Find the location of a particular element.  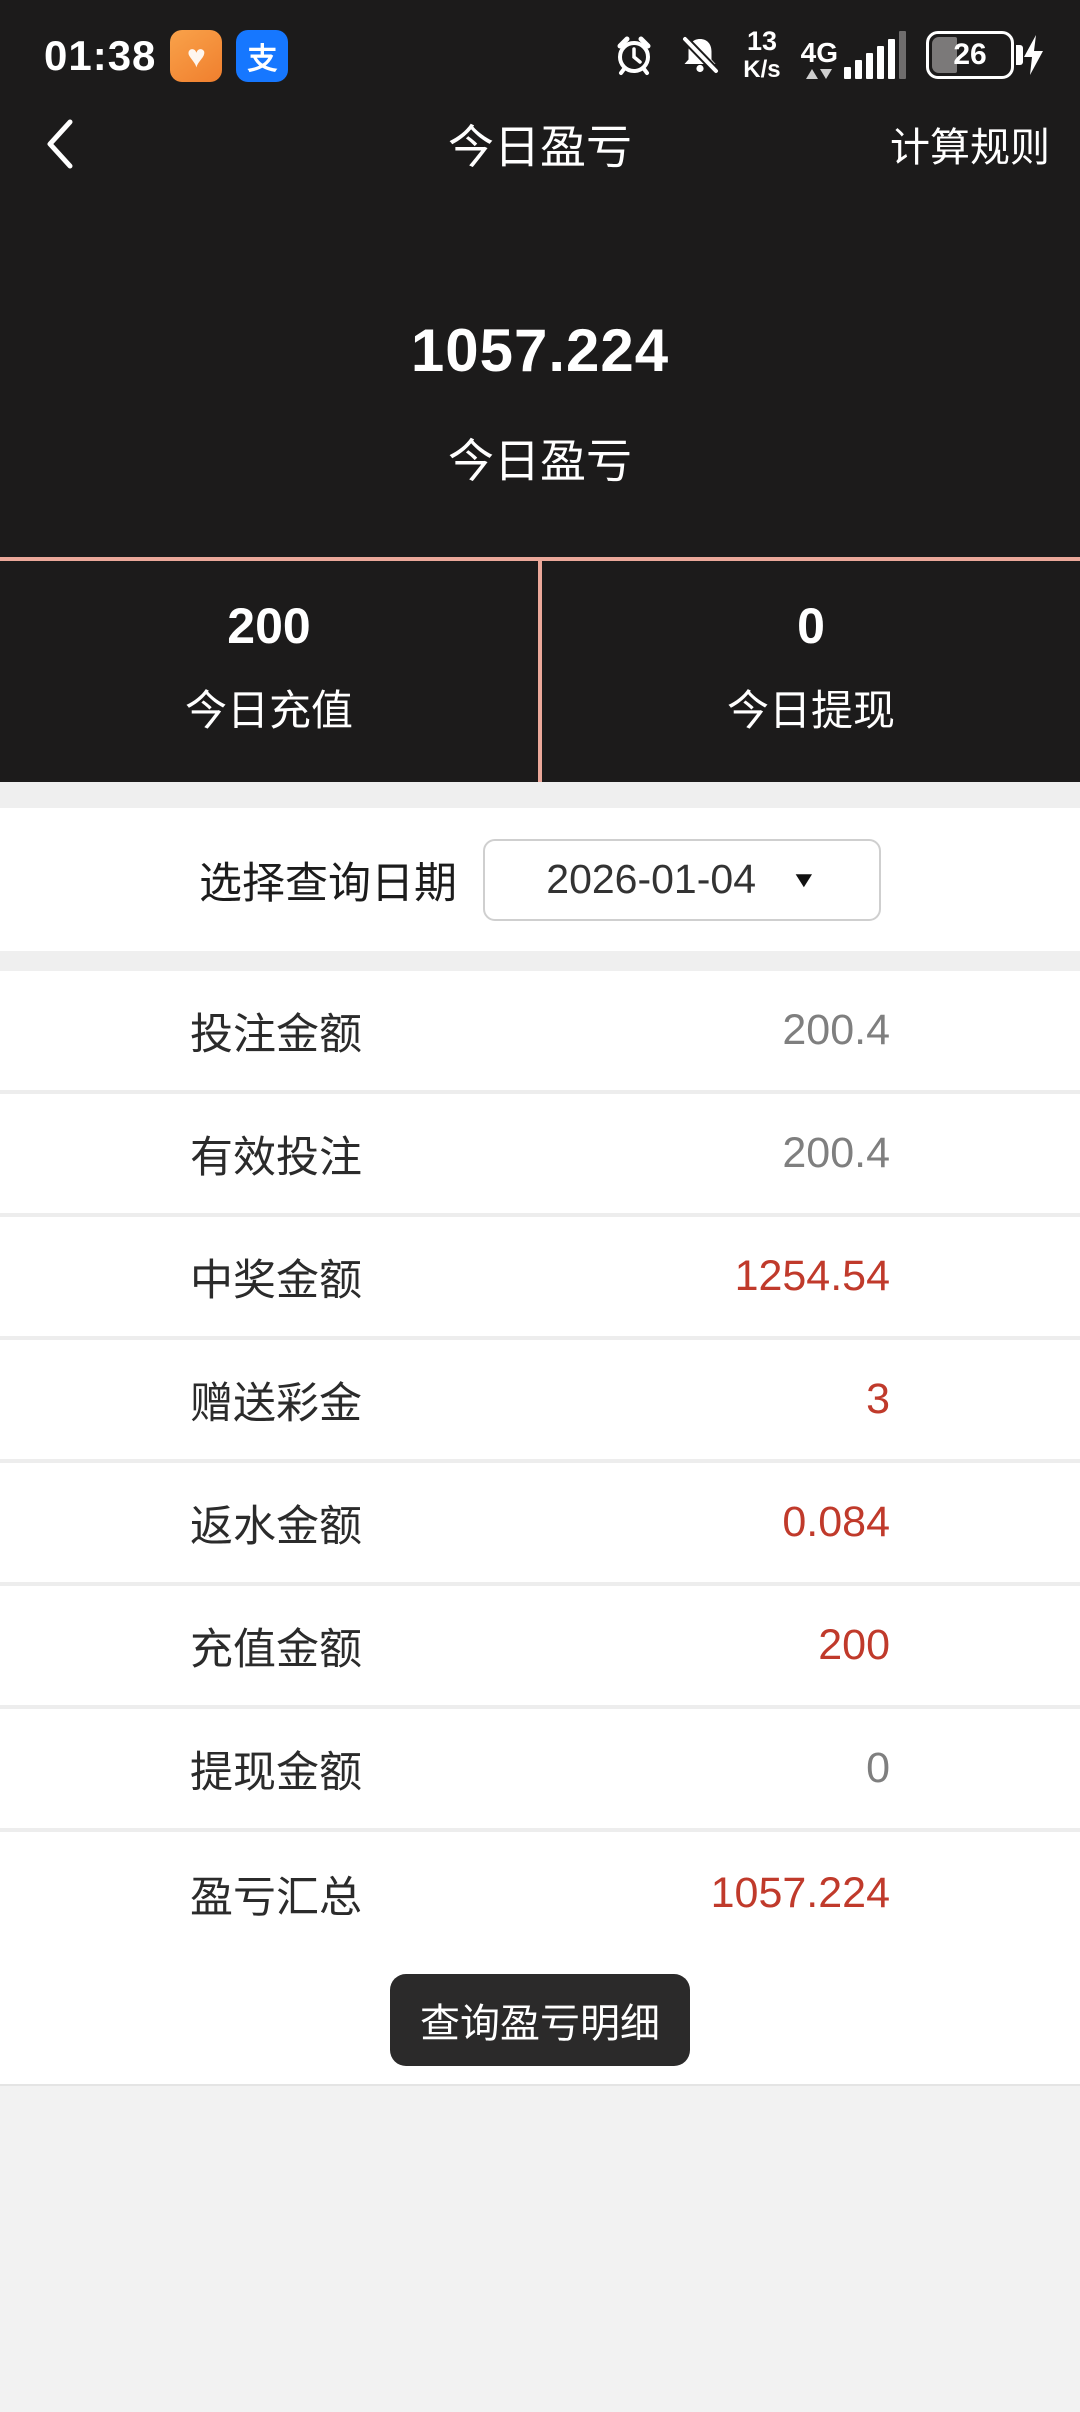

nav-bar: 今日盈亏 计算规则 is located at coordinates (540, 144).